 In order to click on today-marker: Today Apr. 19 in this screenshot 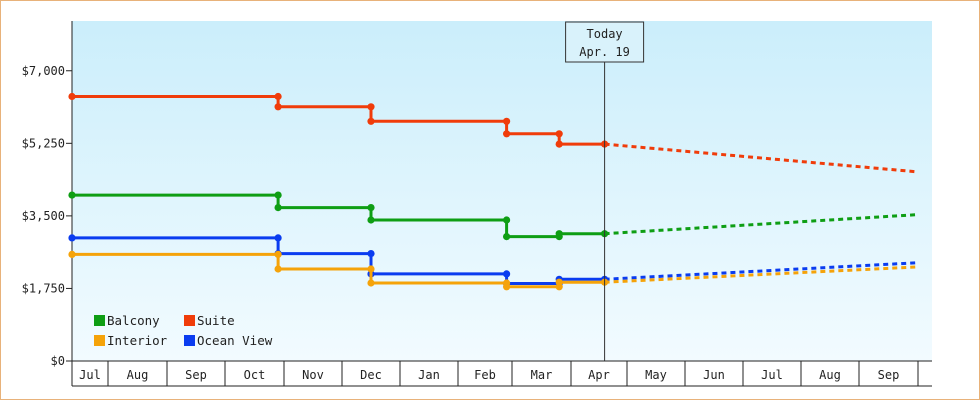, I will do `click(605, 191)`.